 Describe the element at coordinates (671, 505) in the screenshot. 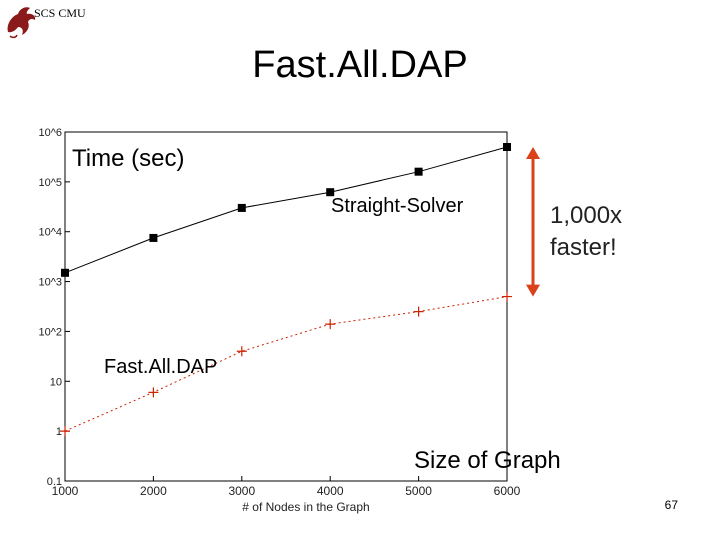

I see `page-number: 67` at that location.